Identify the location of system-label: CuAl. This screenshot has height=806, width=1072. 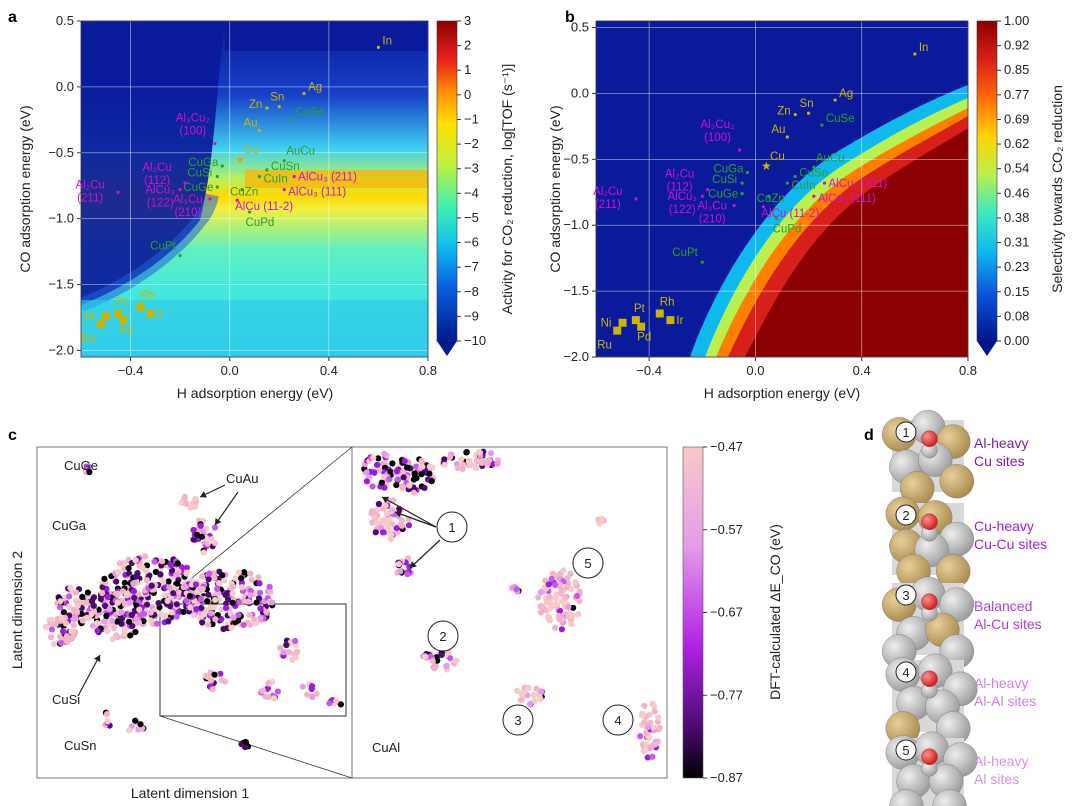
(386, 747).